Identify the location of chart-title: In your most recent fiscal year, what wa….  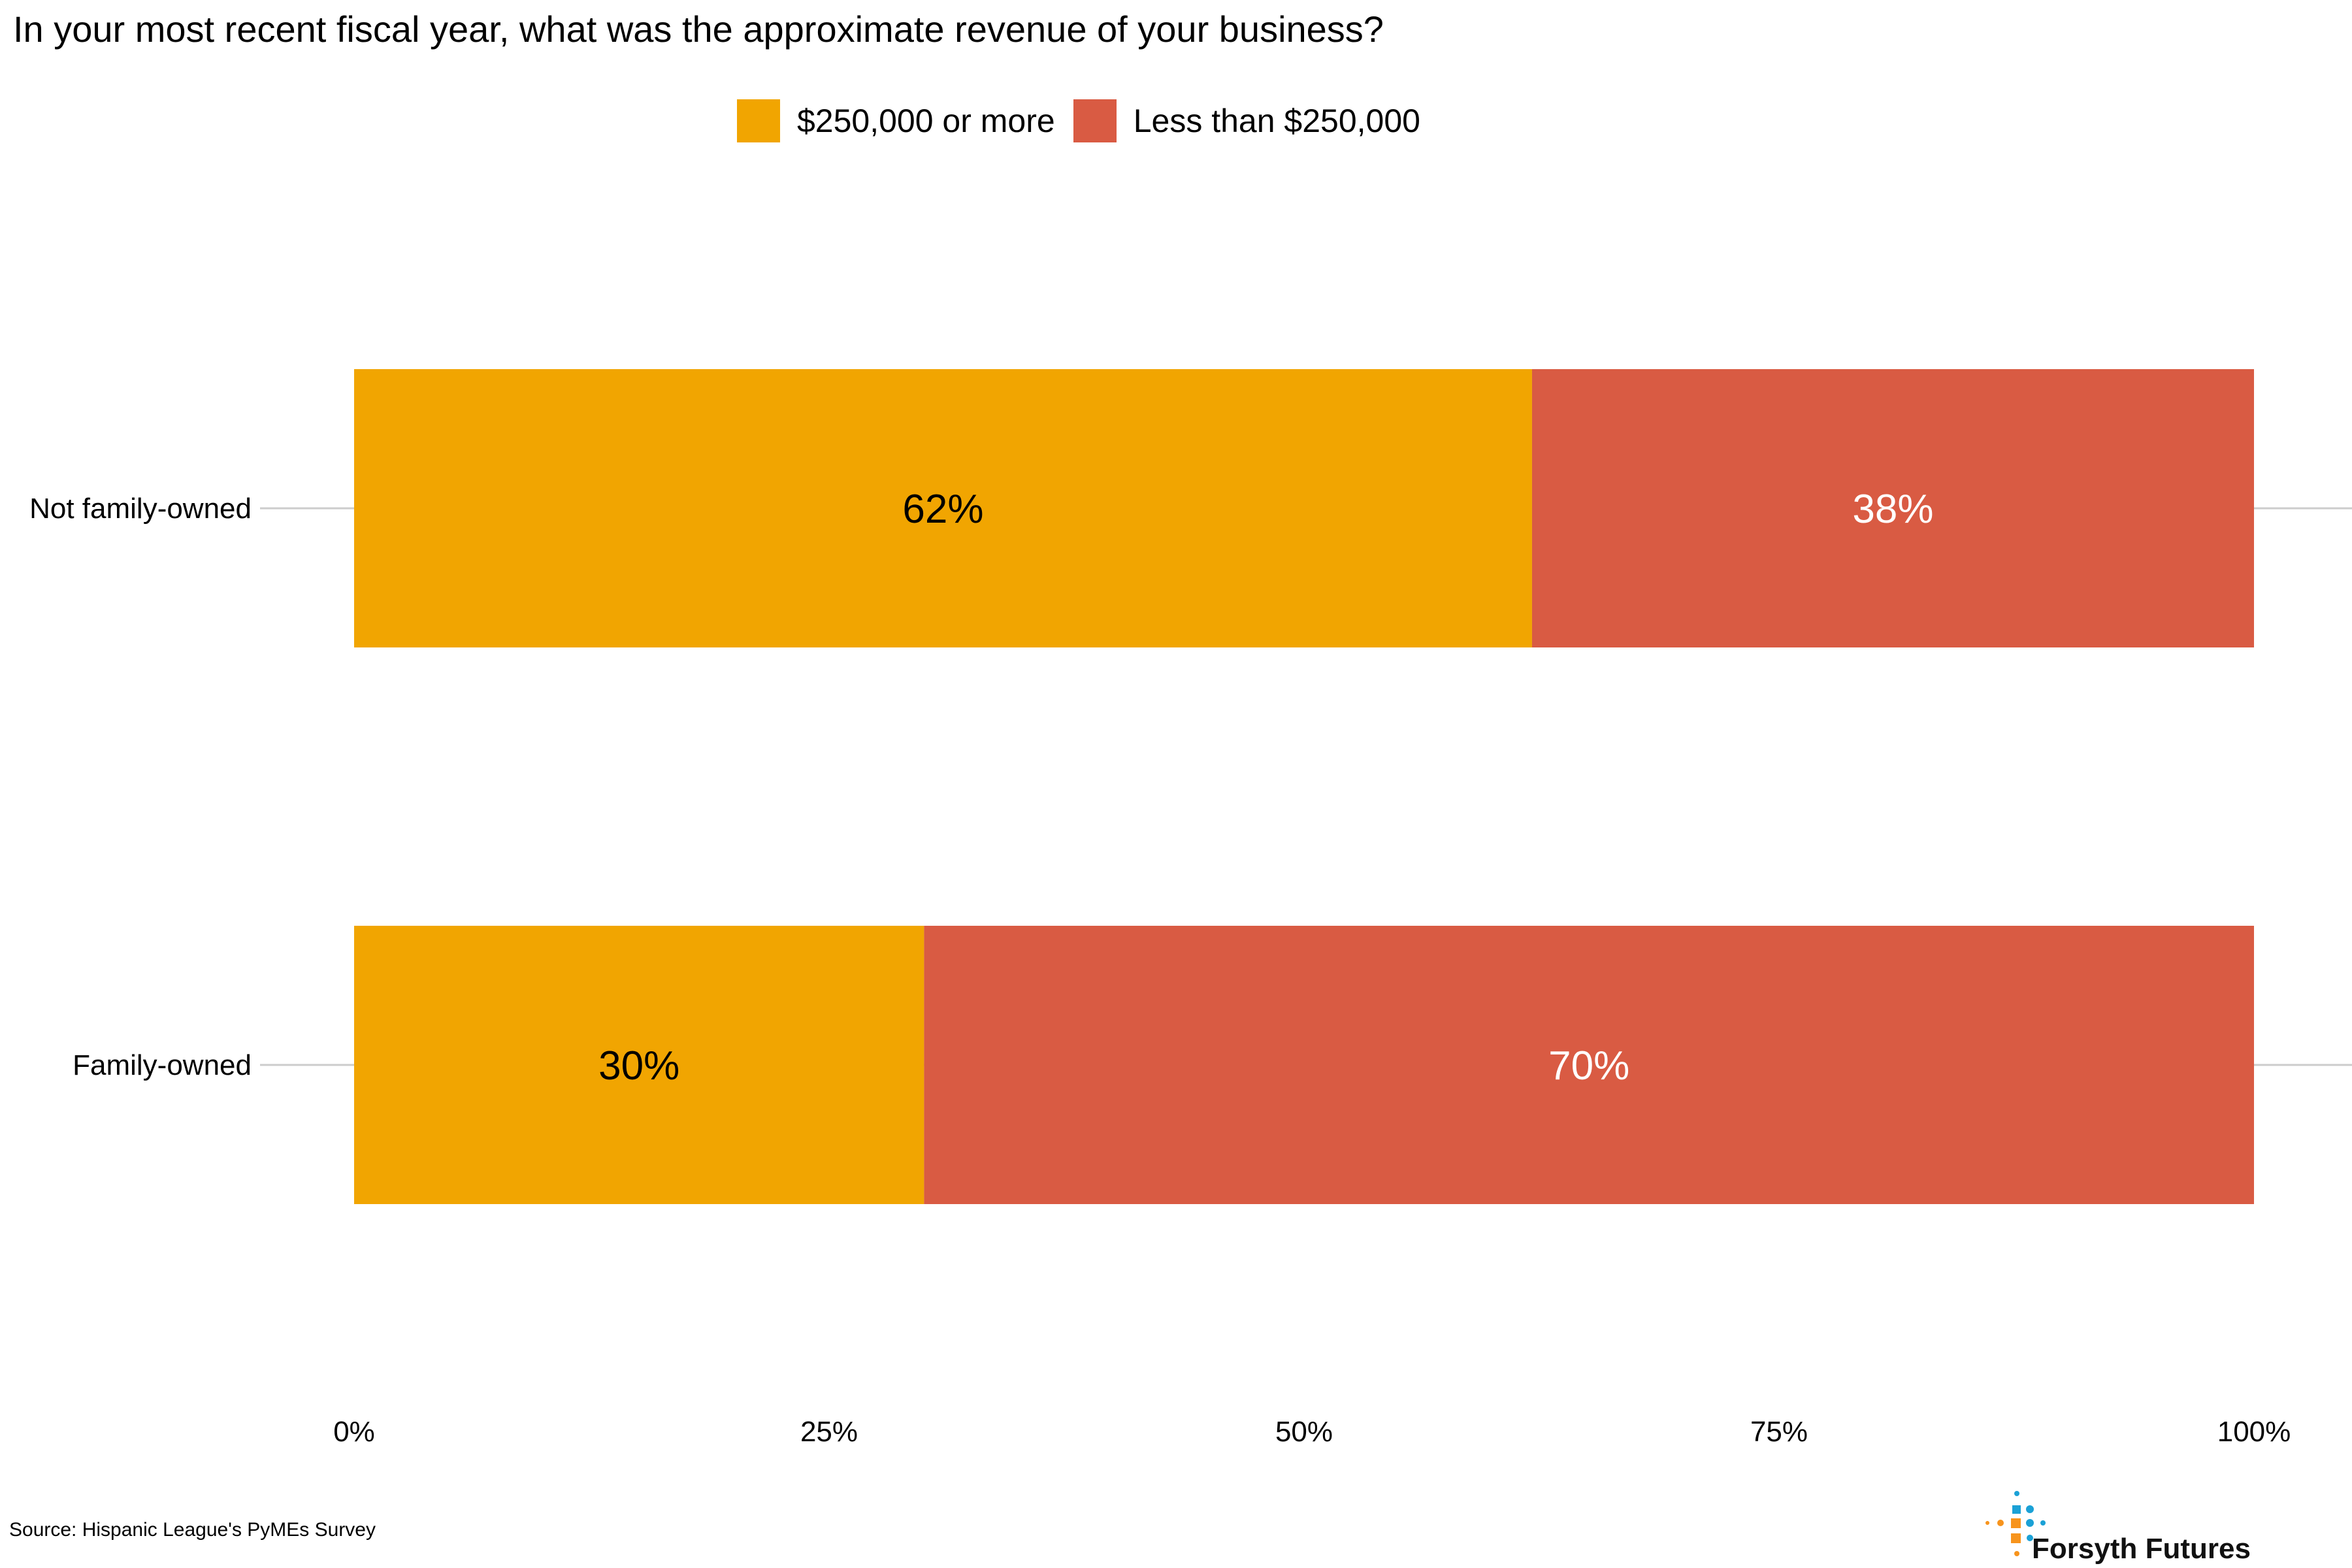
(698, 29).